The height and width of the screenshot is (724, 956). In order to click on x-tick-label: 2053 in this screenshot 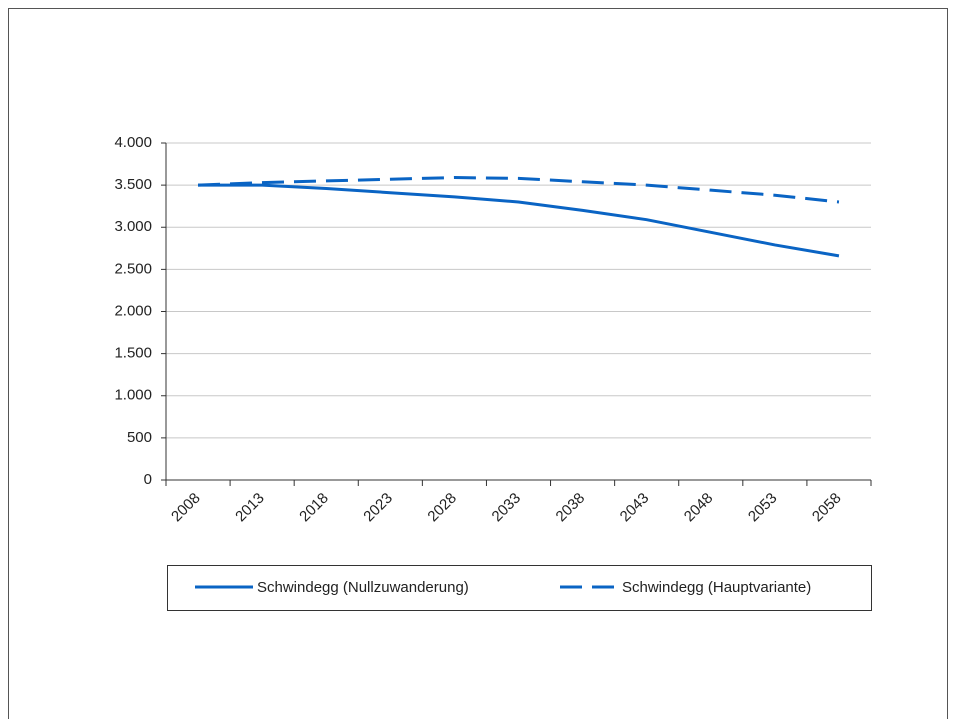, I will do `click(763, 508)`.